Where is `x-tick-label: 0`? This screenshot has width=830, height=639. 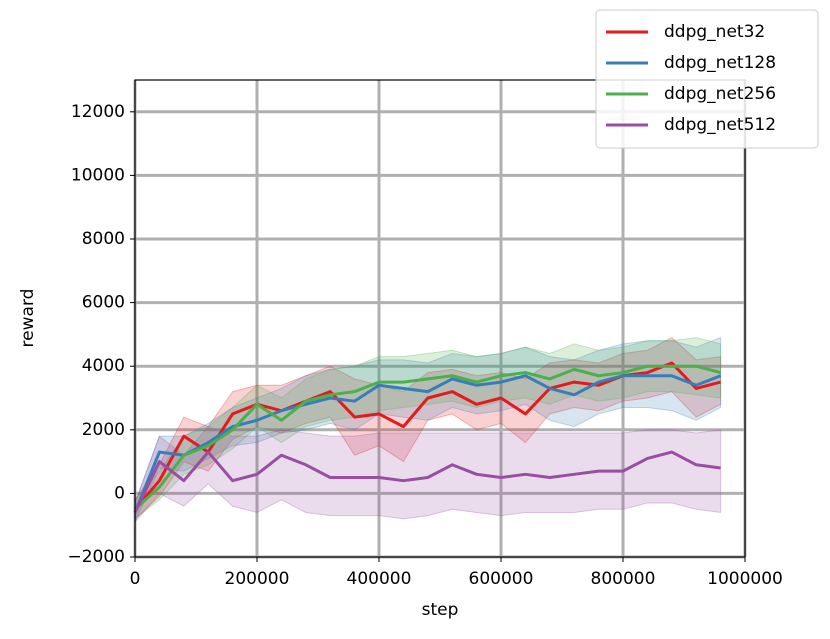 x-tick-label: 0 is located at coordinates (135, 579).